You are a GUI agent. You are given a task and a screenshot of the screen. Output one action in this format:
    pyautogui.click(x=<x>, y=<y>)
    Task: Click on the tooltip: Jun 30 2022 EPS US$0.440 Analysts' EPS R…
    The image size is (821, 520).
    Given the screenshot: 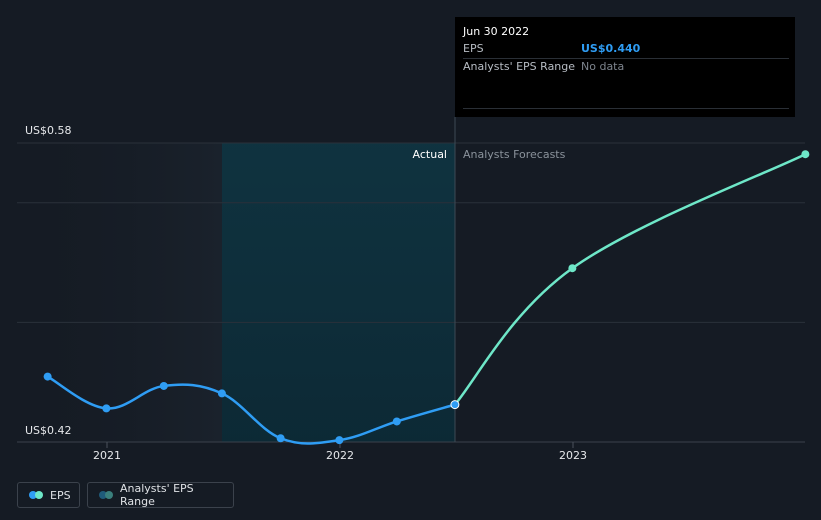 What is the action you would take?
    pyautogui.click(x=625, y=67)
    